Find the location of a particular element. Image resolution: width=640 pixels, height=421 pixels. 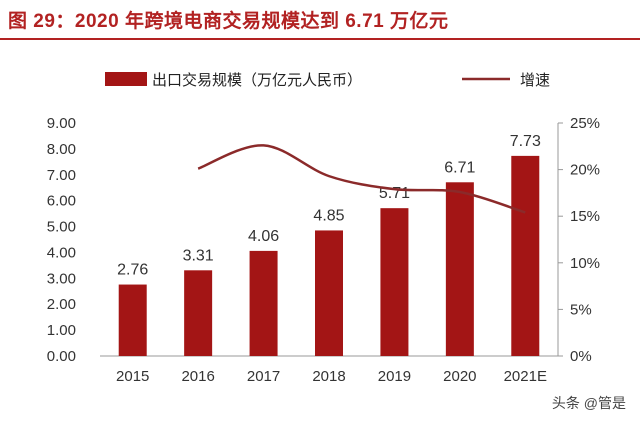

right-tick-label: 10% is located at coordinates (585, 263).